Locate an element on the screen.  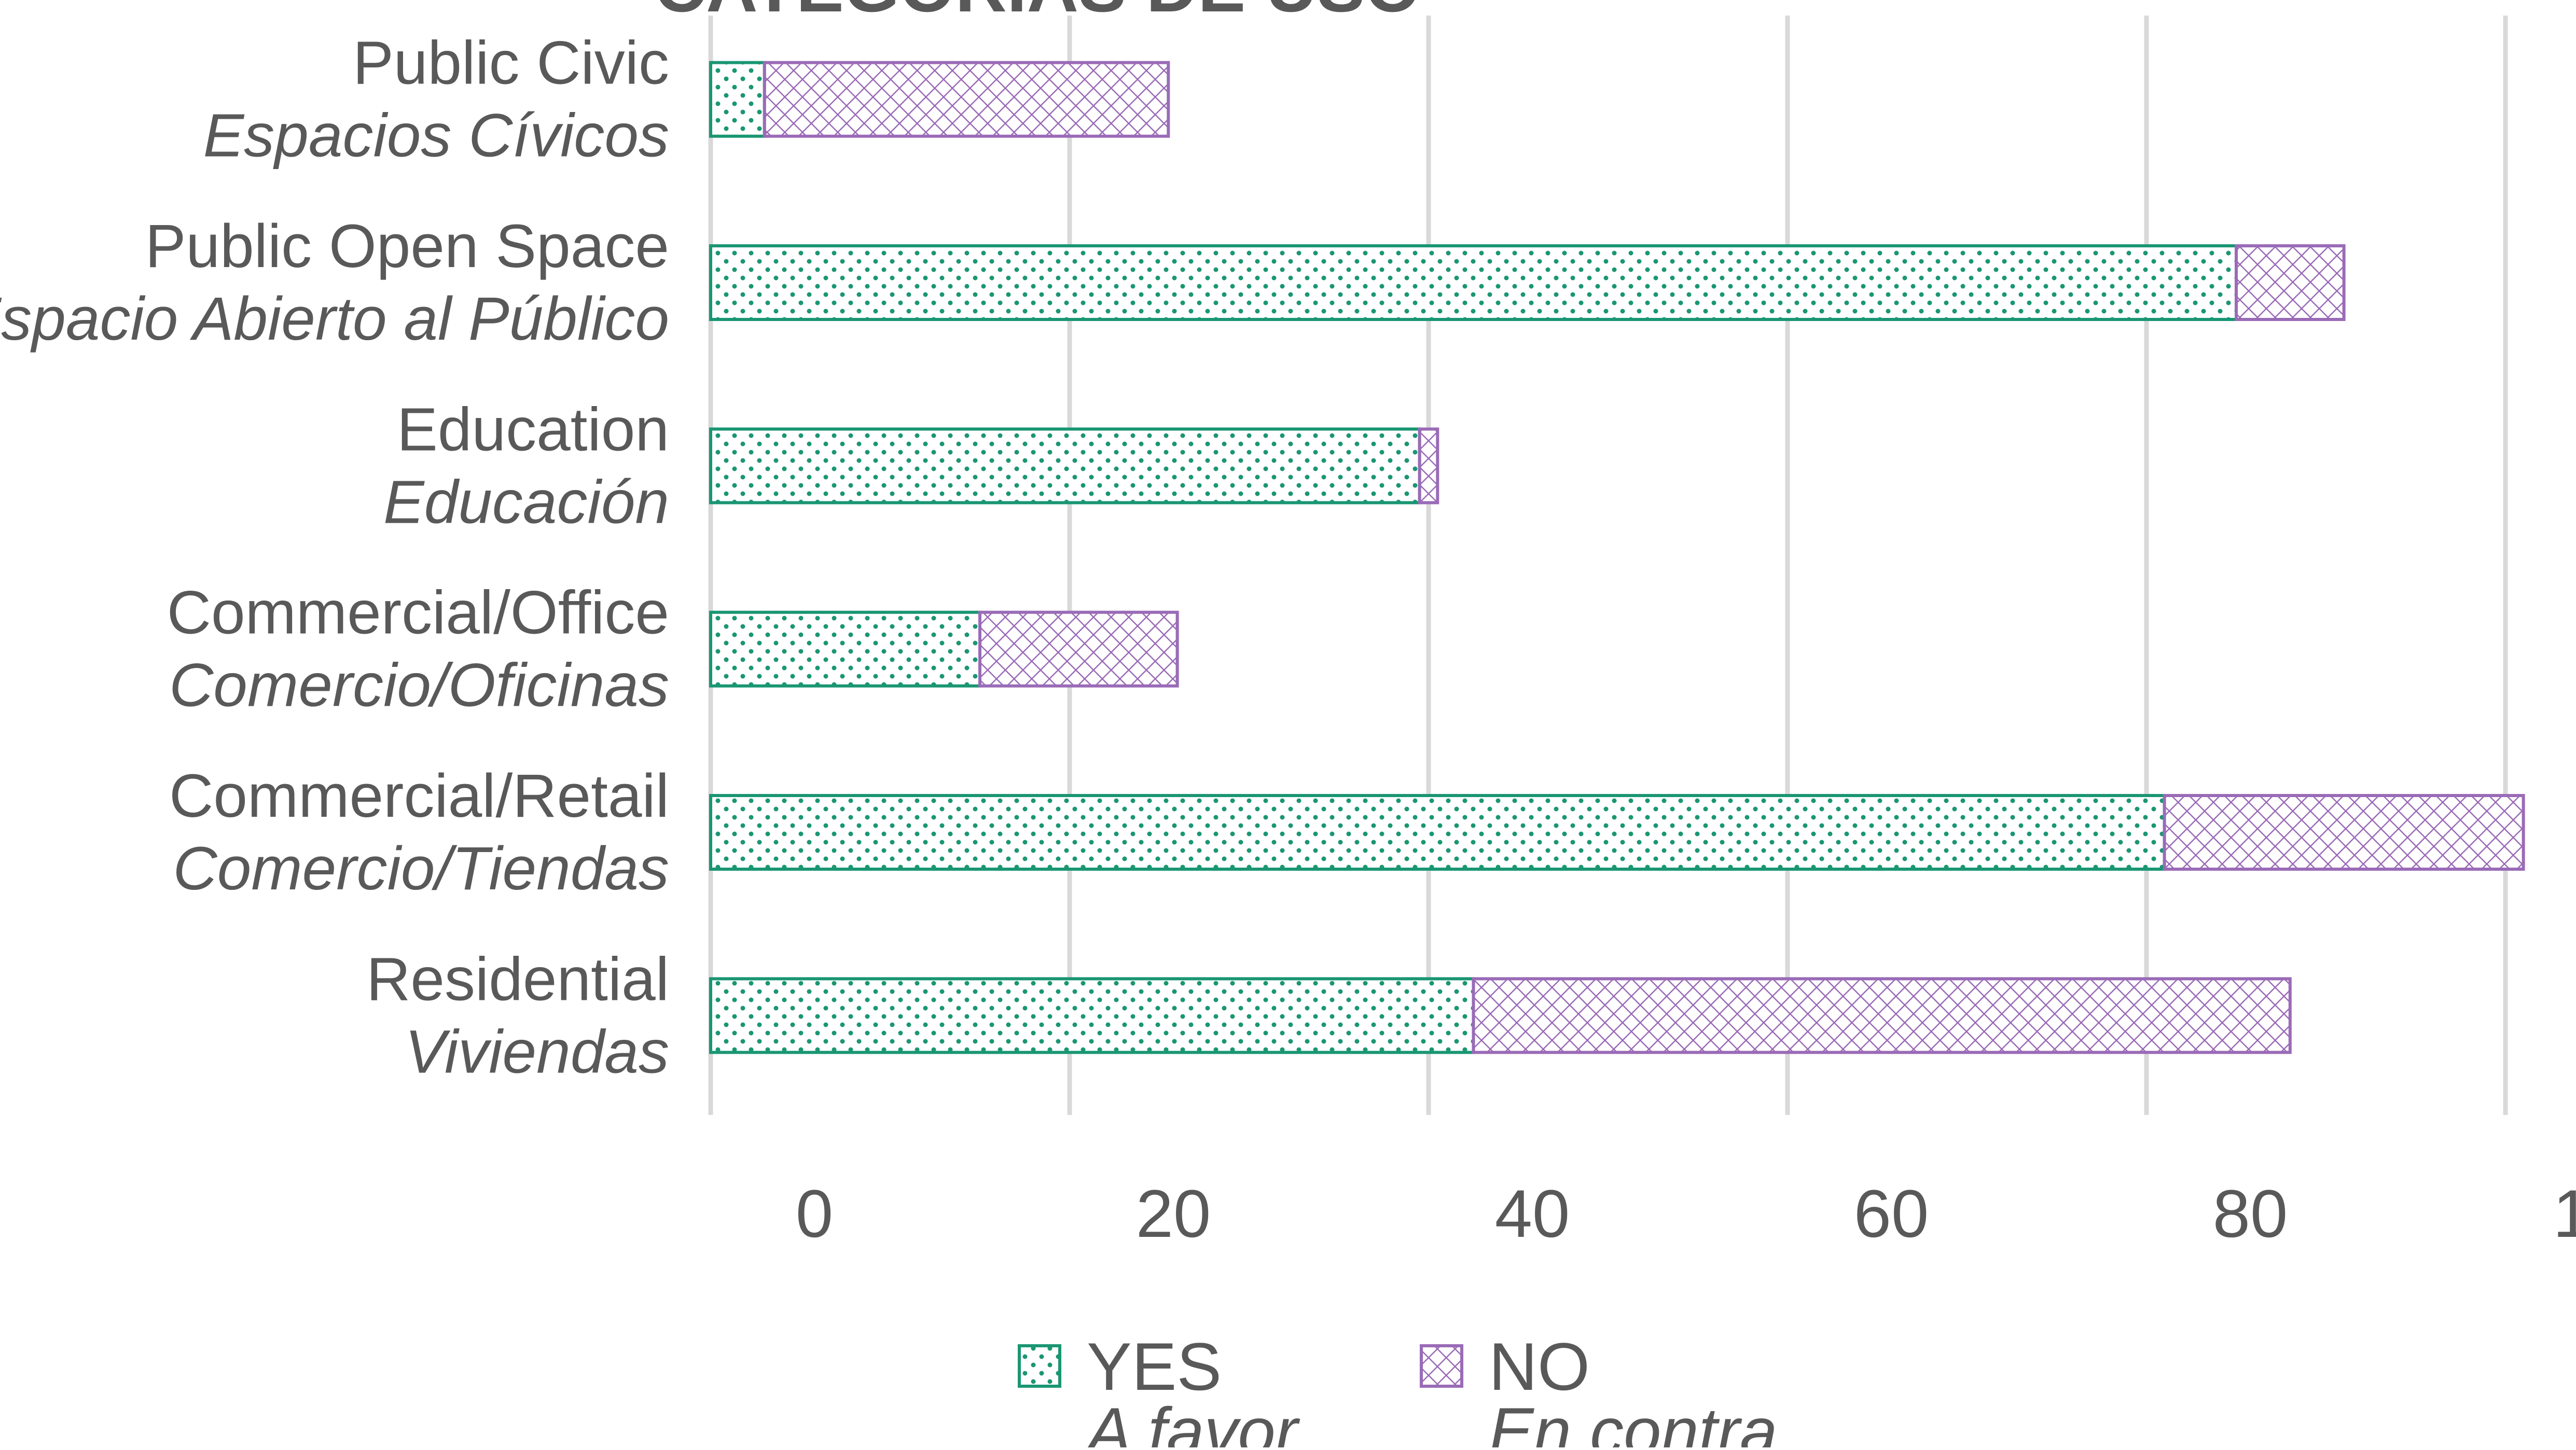
legend-sublabel-yes: A favor is located at coordinates (1191, 1420).